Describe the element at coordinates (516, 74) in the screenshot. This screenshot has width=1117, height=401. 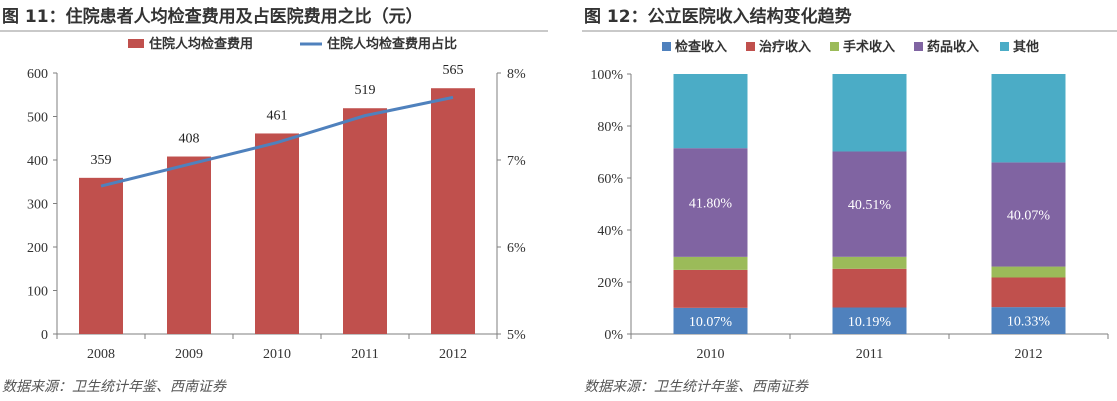
I see `y-tick-label-right: 8%` at that location.